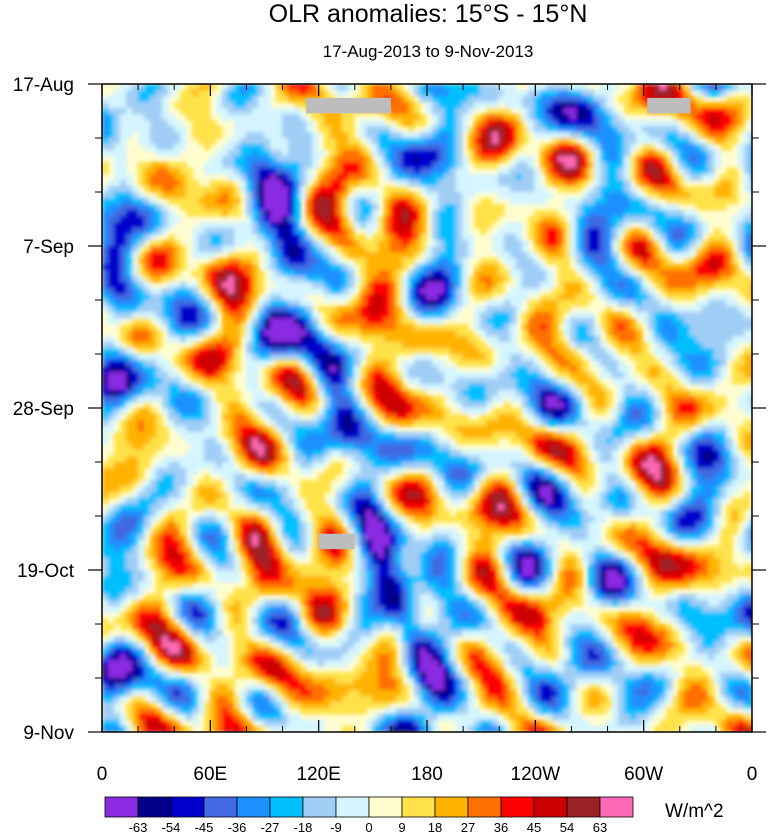 The image size is (771, 834). What do you see at coordinates (401, 827) in the screenshot?
I see `colorbar-label: 9` at bounding box center [401, 827].